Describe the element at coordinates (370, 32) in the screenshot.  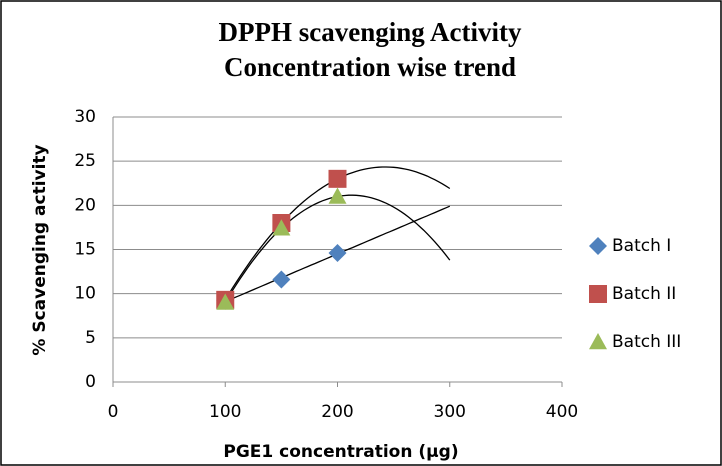
I see `chart-title: DPPH scavenging Activity` at that location.